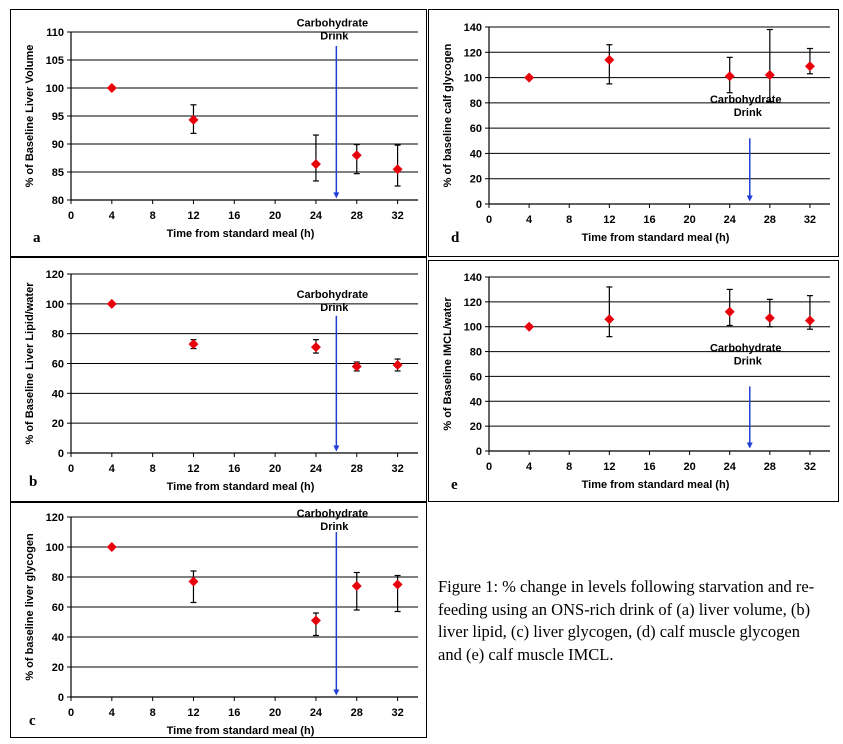 The width and height of the screenshot is (843, 744). Describe the element at coordinates (30, 363) in the screenshot. I see `y-axis-label: % of Baseline Liver Lipid/water` at that location.